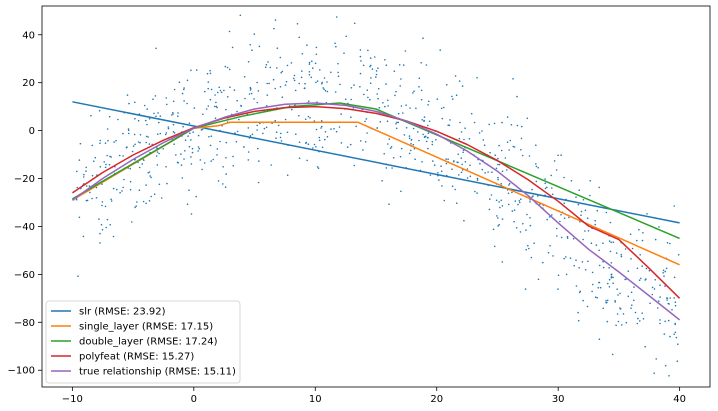  What do you see at coordinates (72, 399) in the screenshot?
I see `x-tick-label: −10` at bounding box center [72, 399].